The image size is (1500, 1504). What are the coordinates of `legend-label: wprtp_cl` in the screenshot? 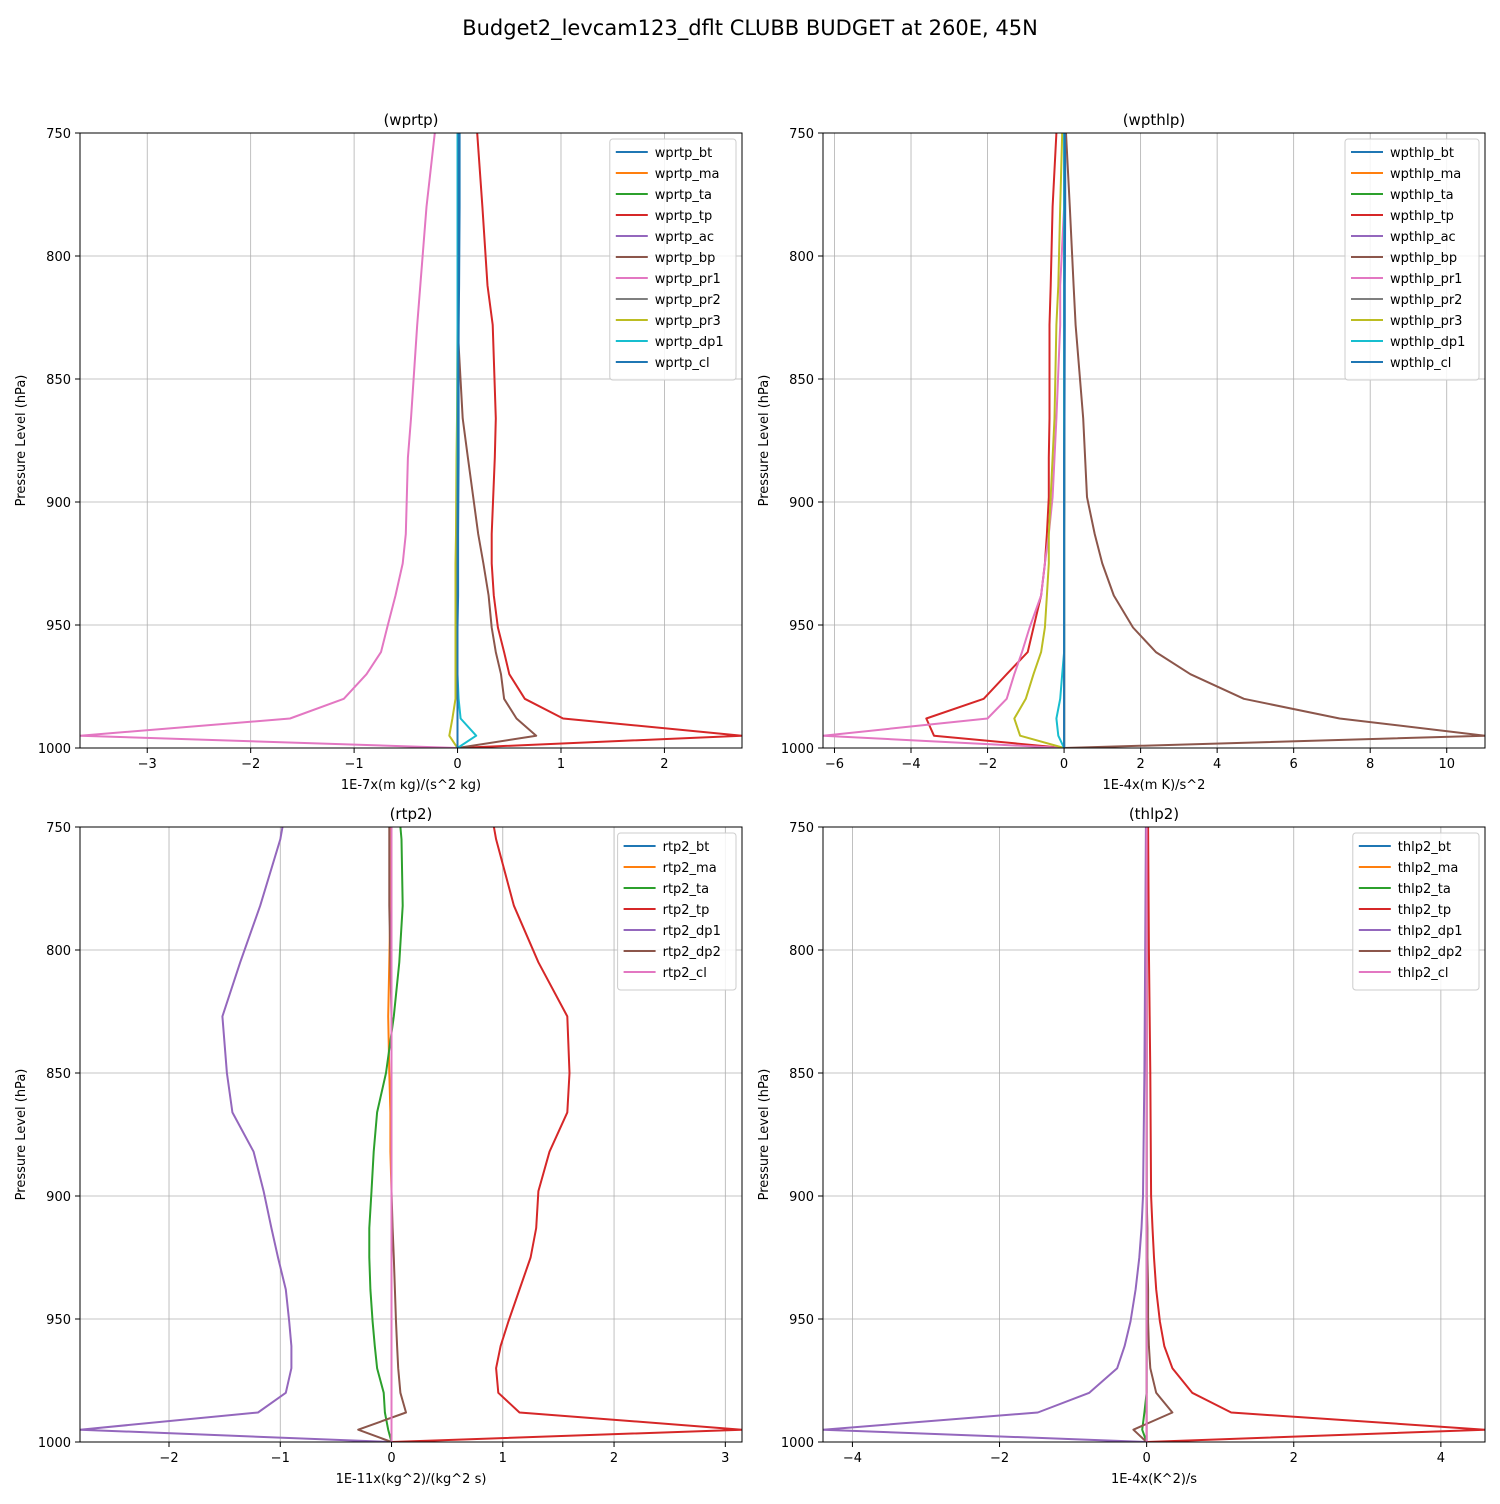 It's located at (682, 363).